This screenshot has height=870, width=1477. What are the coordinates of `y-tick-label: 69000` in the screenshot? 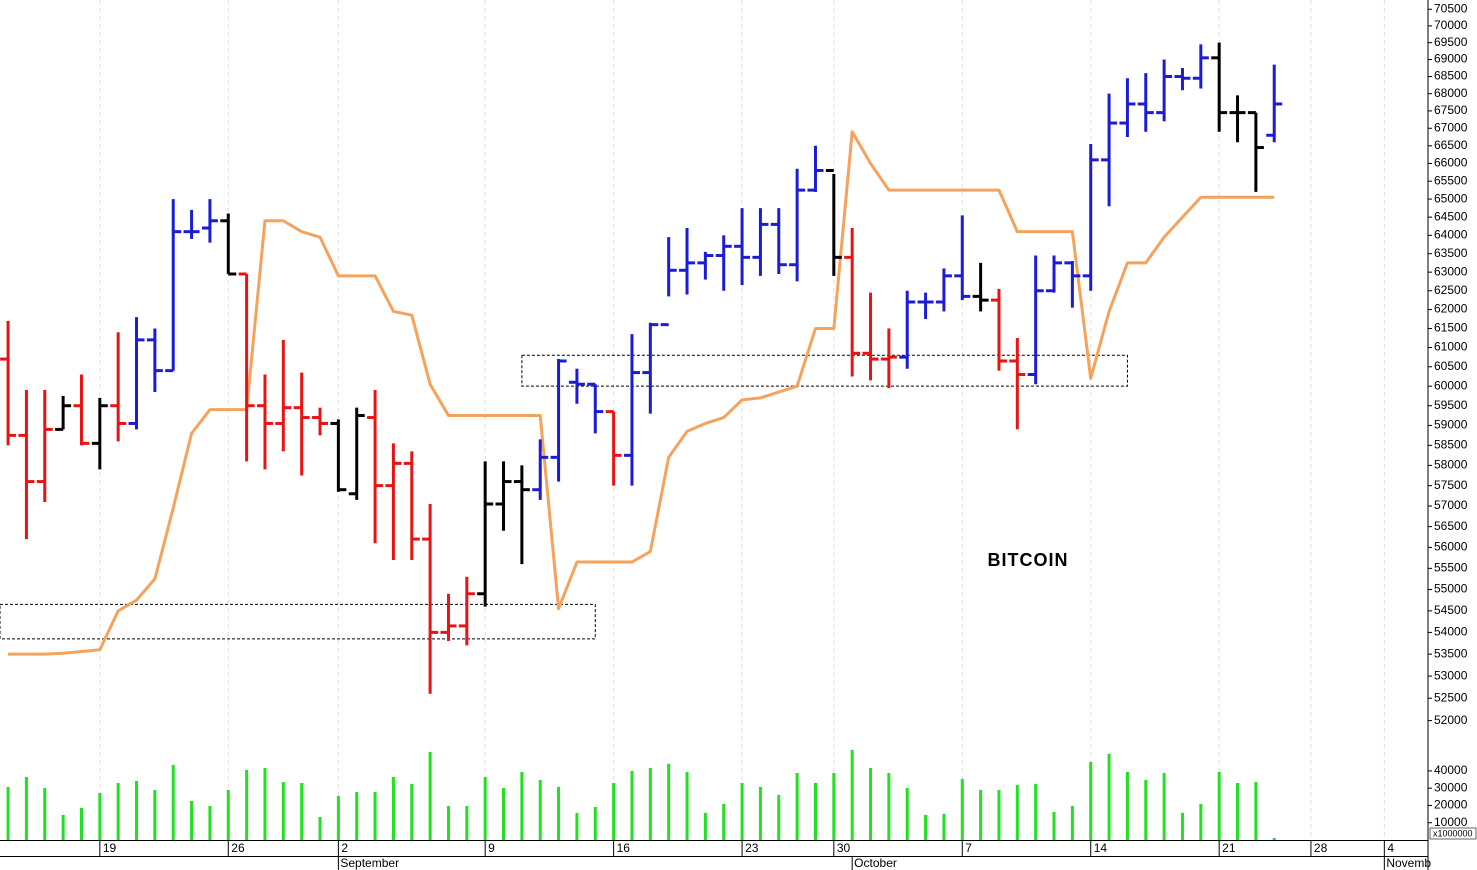 It's located at (1451, 59).